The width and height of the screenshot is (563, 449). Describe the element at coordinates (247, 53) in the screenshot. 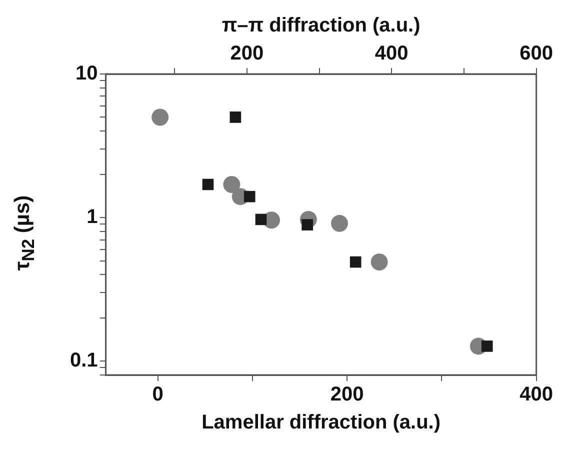

I see `x2-tick-label: 200` at that location.